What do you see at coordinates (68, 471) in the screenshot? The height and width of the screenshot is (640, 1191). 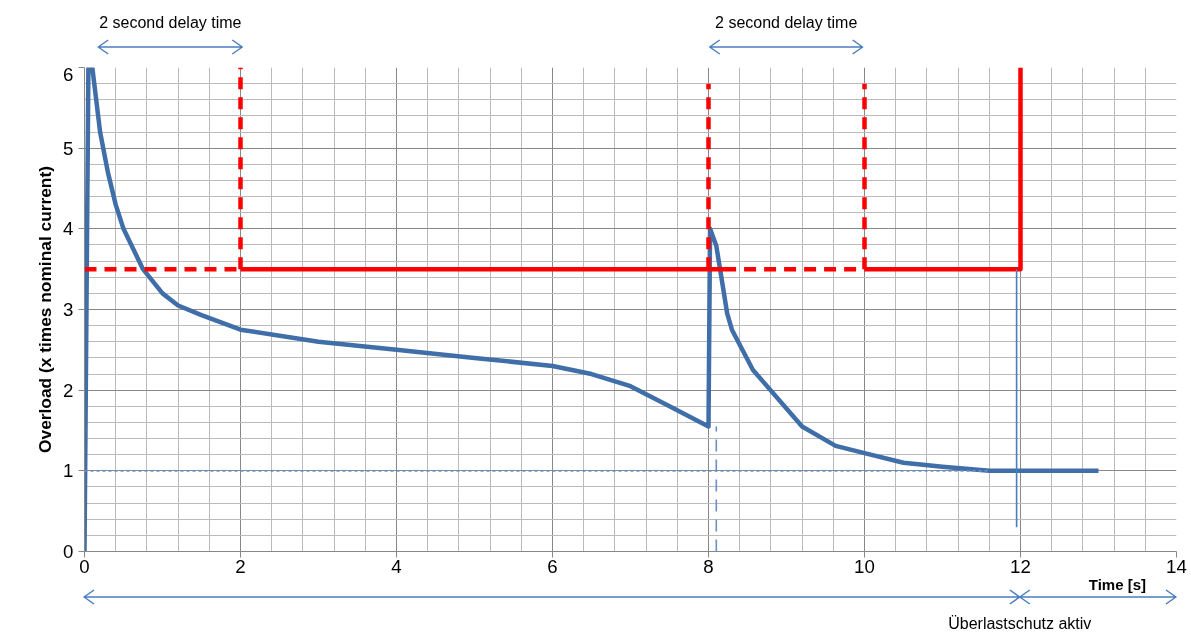 I see `y-tick-label: 1` at bounding box center [68, 471].